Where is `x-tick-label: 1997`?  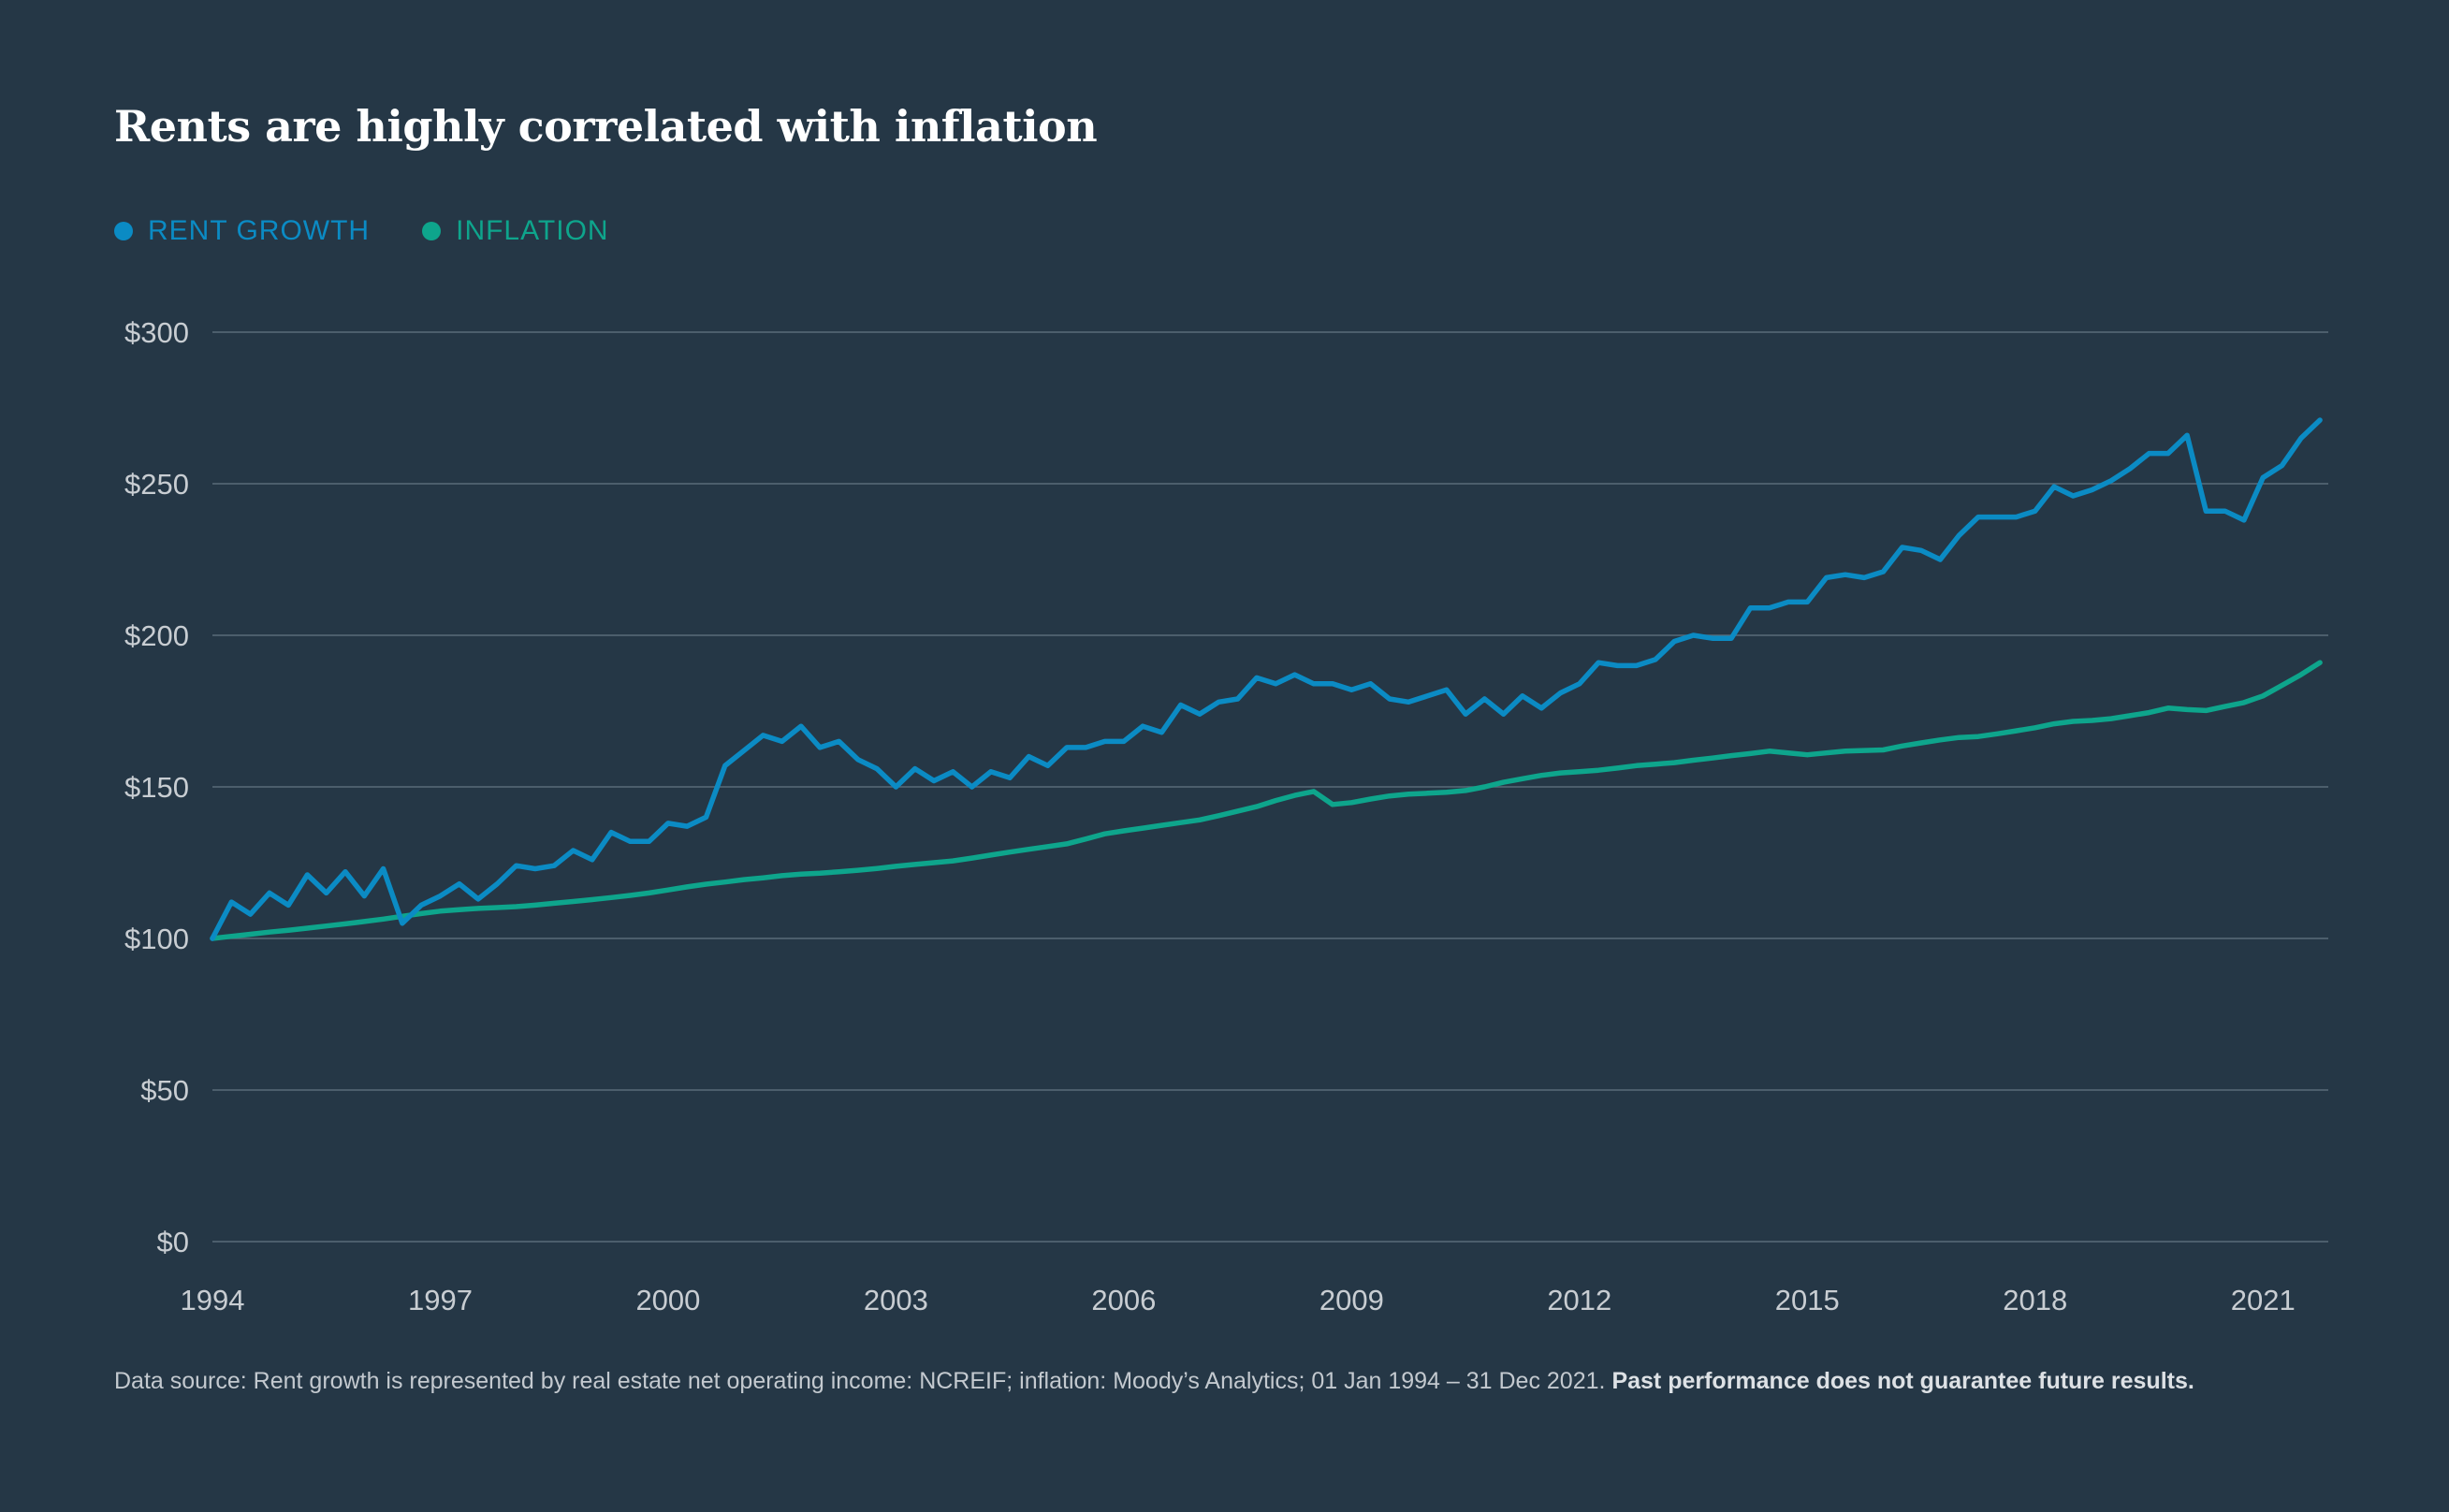 x-tick-label: 1997 is located at coordinates (441, 1300).